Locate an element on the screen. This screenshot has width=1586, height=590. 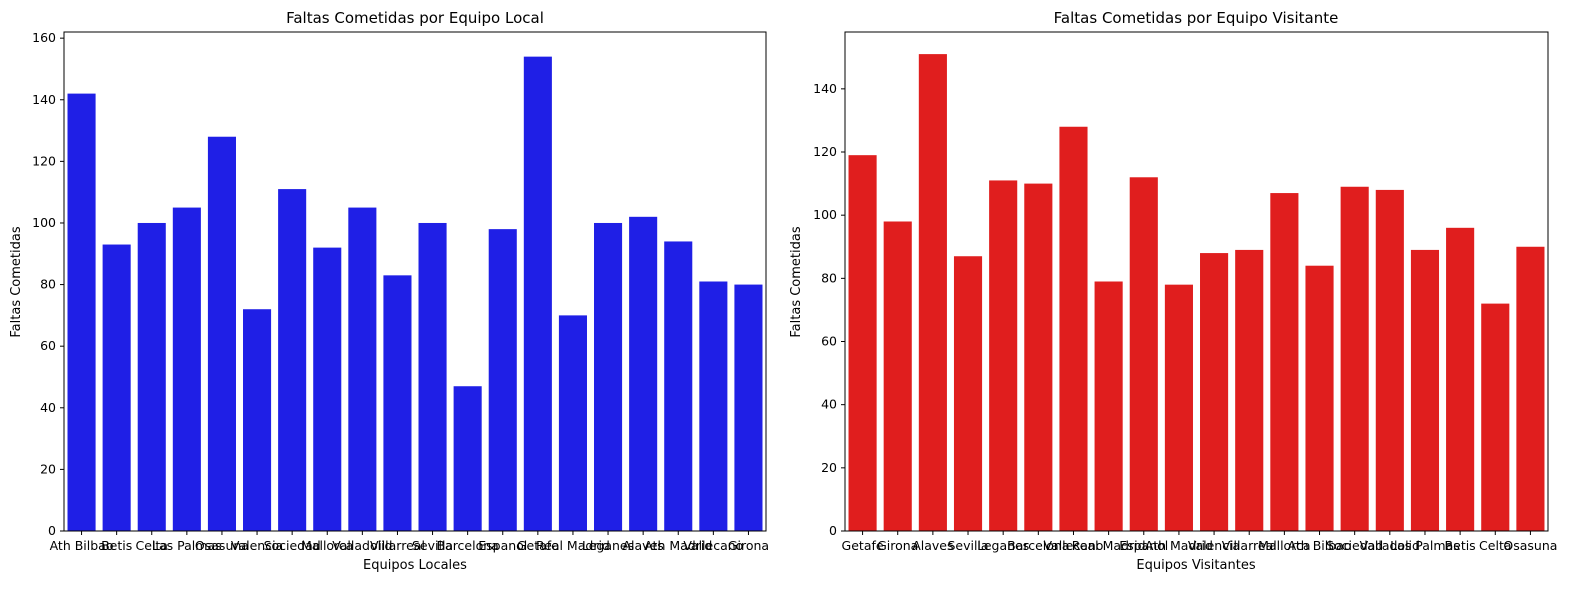
x-axis-label: Equipos Locales is located at coordinates (415, 565).